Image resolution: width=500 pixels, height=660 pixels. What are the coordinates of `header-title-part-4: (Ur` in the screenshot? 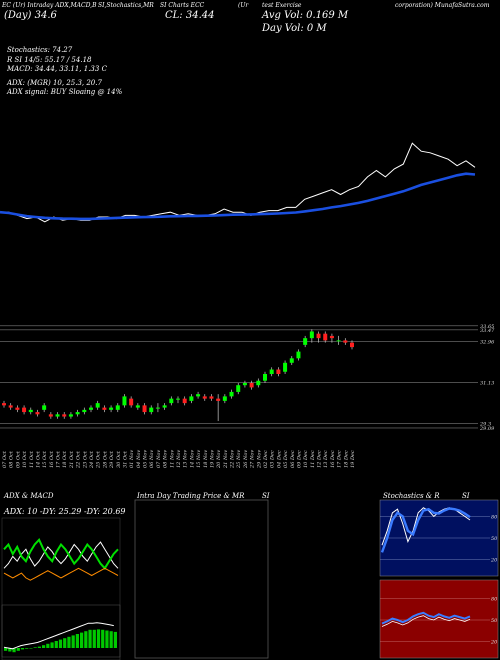 It's located at (243, 5).